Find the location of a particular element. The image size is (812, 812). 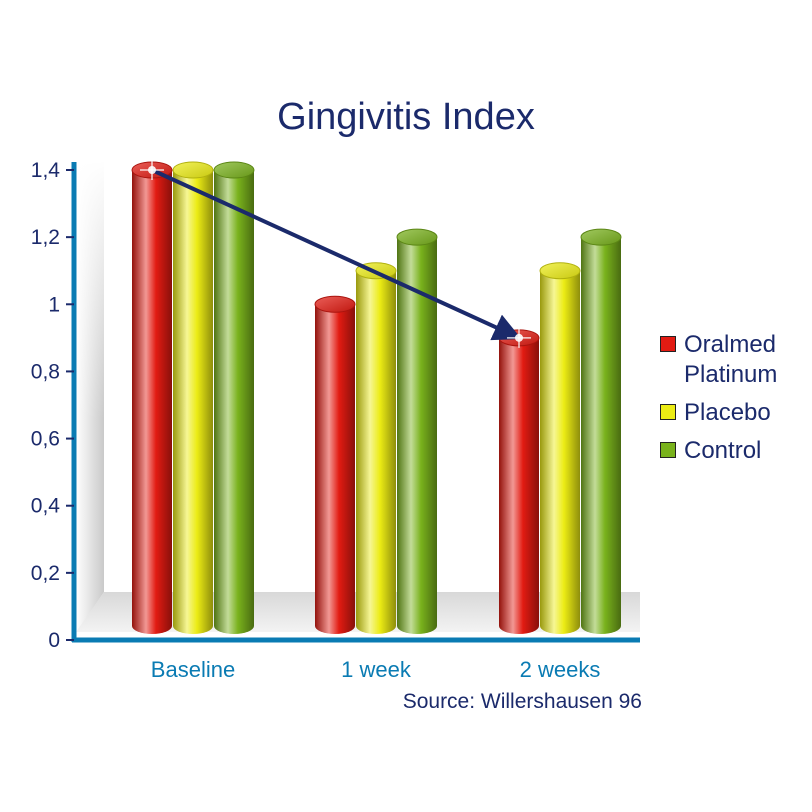

legend-item-control: Control is located at coordinates (736, 451).